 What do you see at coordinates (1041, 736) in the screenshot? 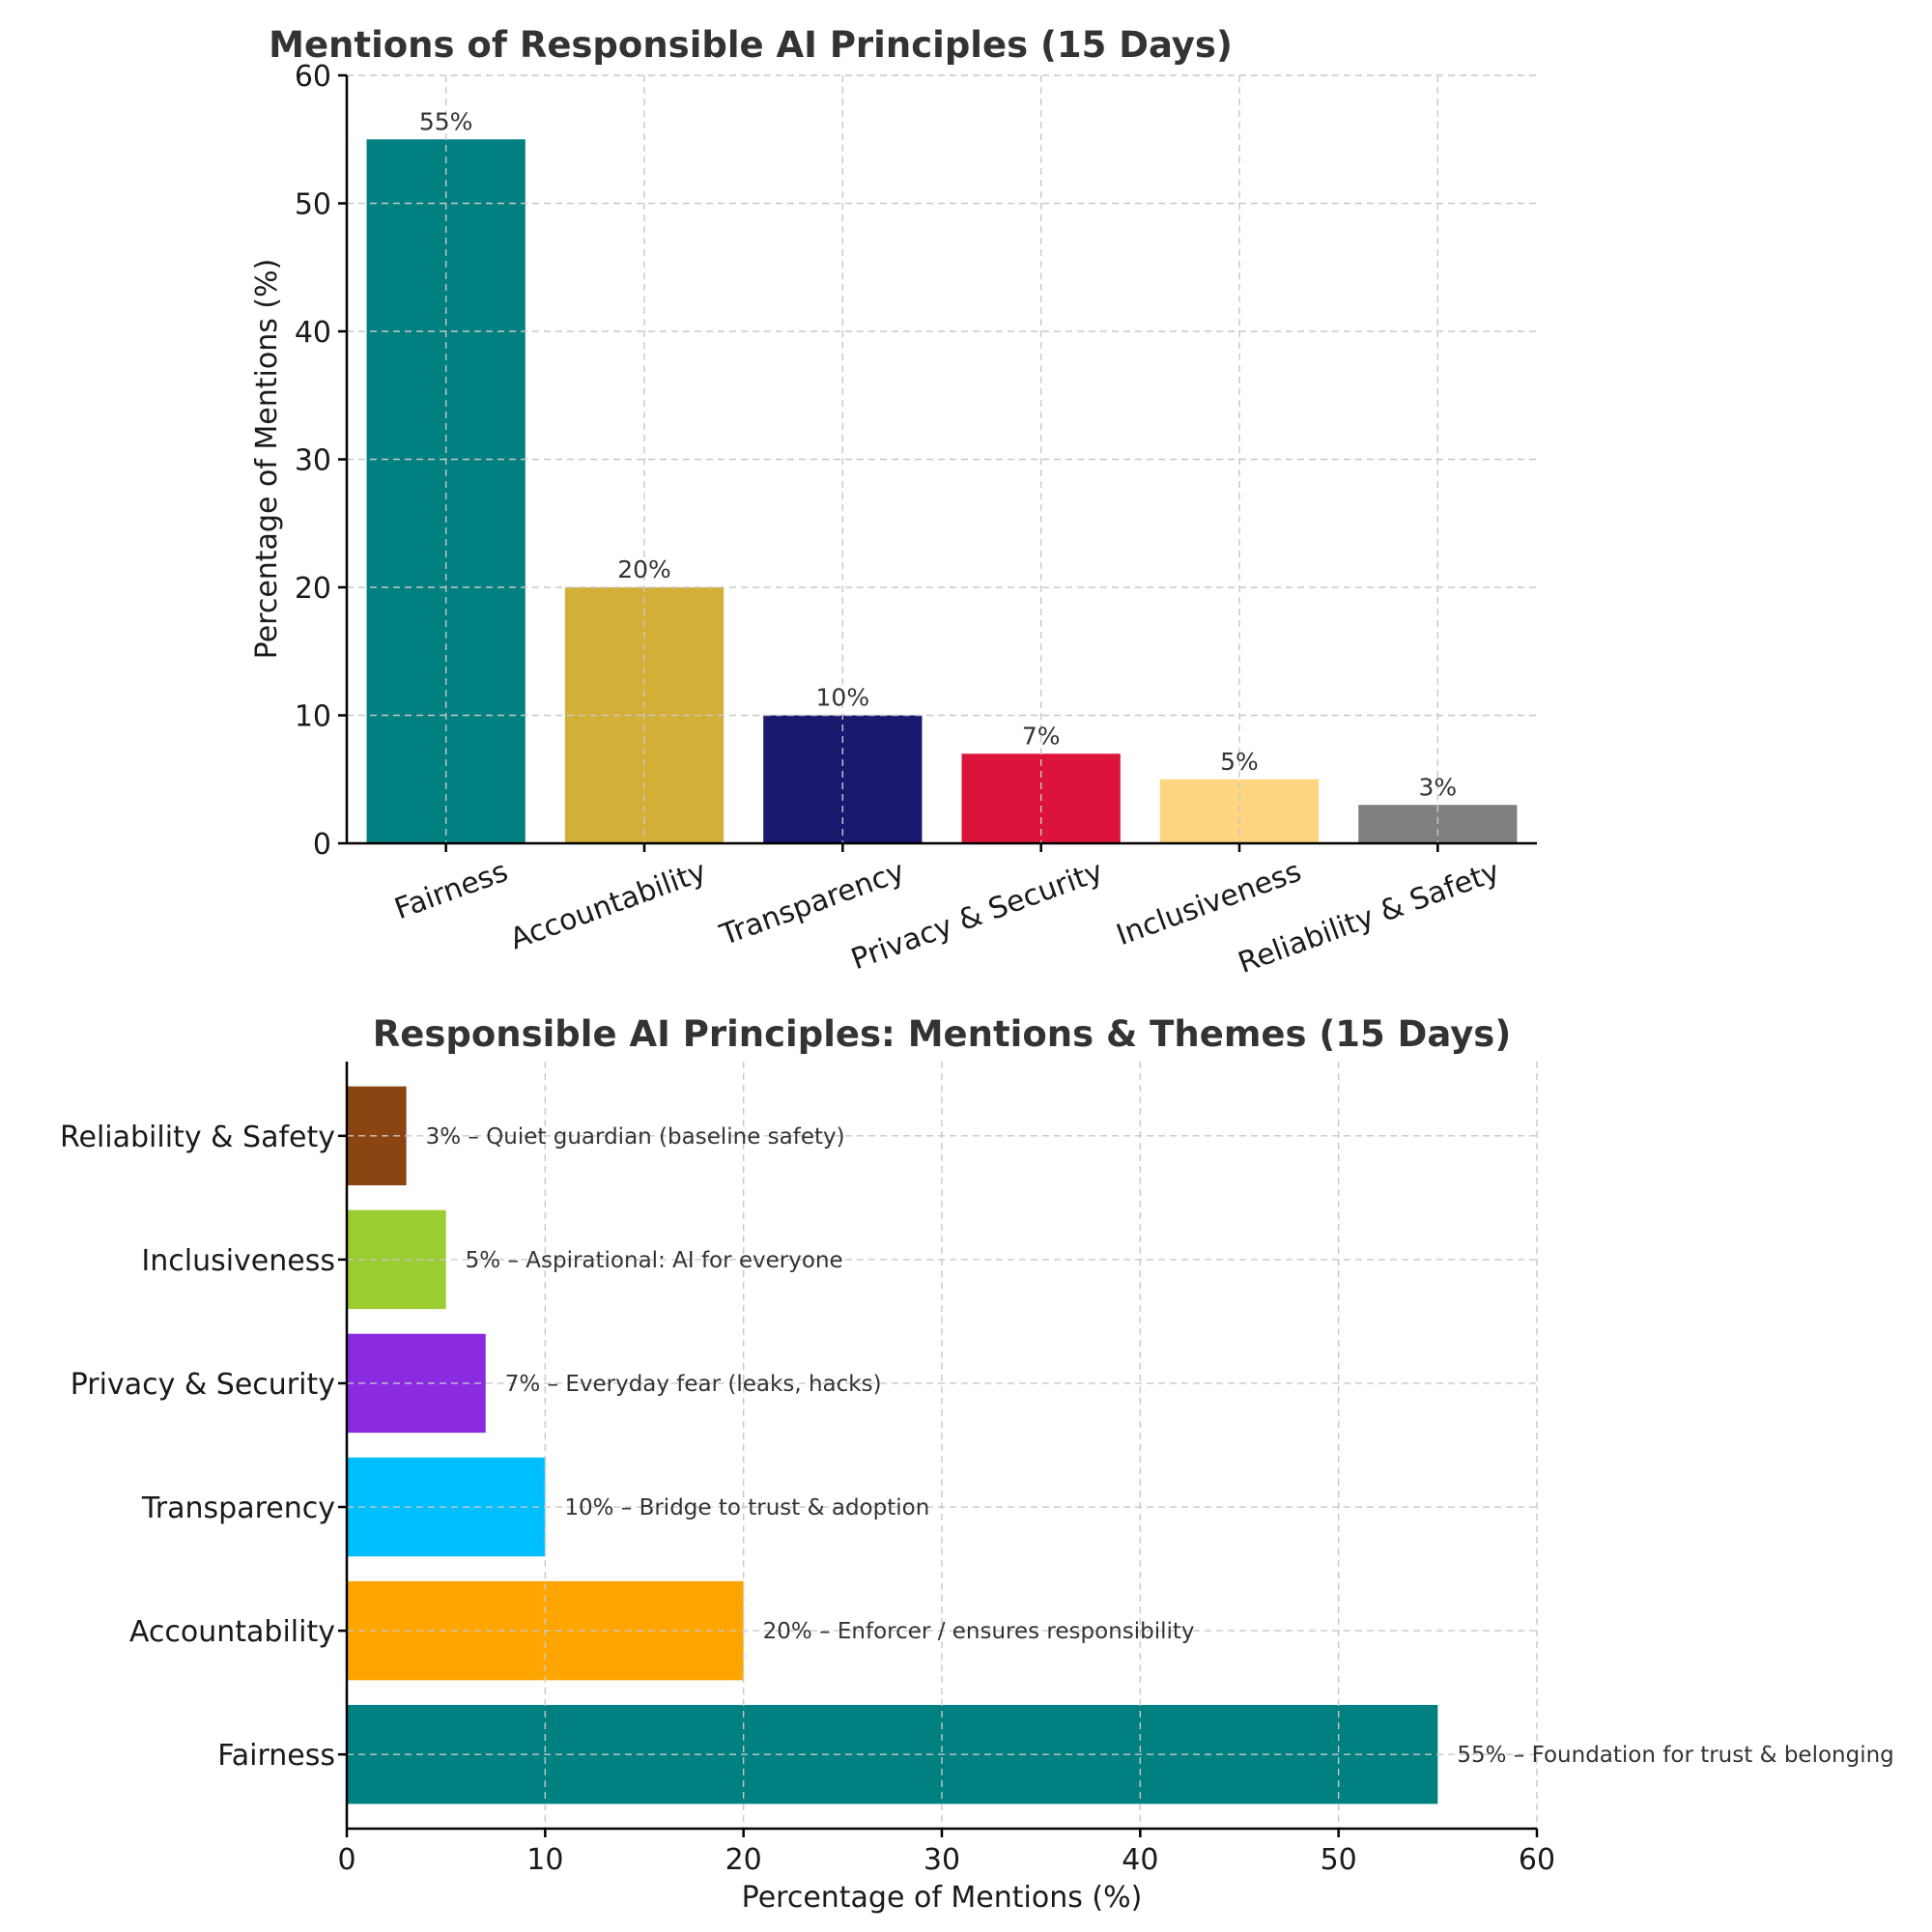
I see `data-label-privacy-security: 7%` at bounding box center [1041, 736].